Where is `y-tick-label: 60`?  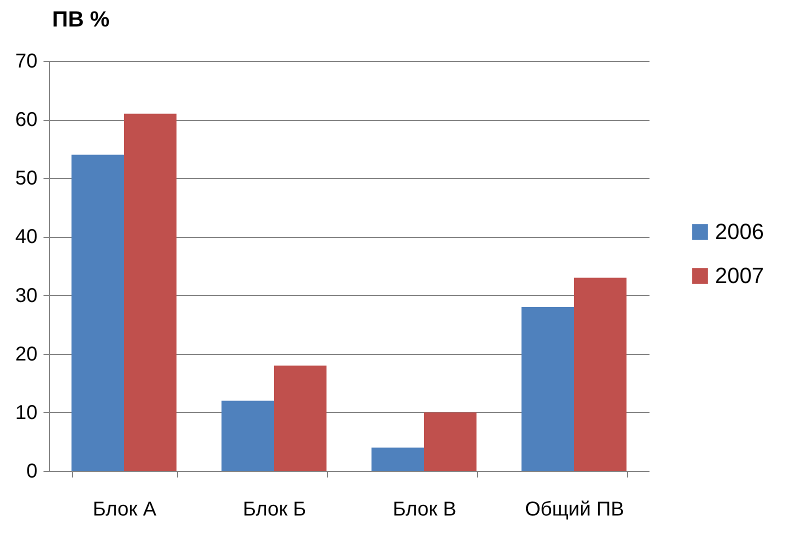
y-tick-label: 60 is located at coordinates (26, 120).